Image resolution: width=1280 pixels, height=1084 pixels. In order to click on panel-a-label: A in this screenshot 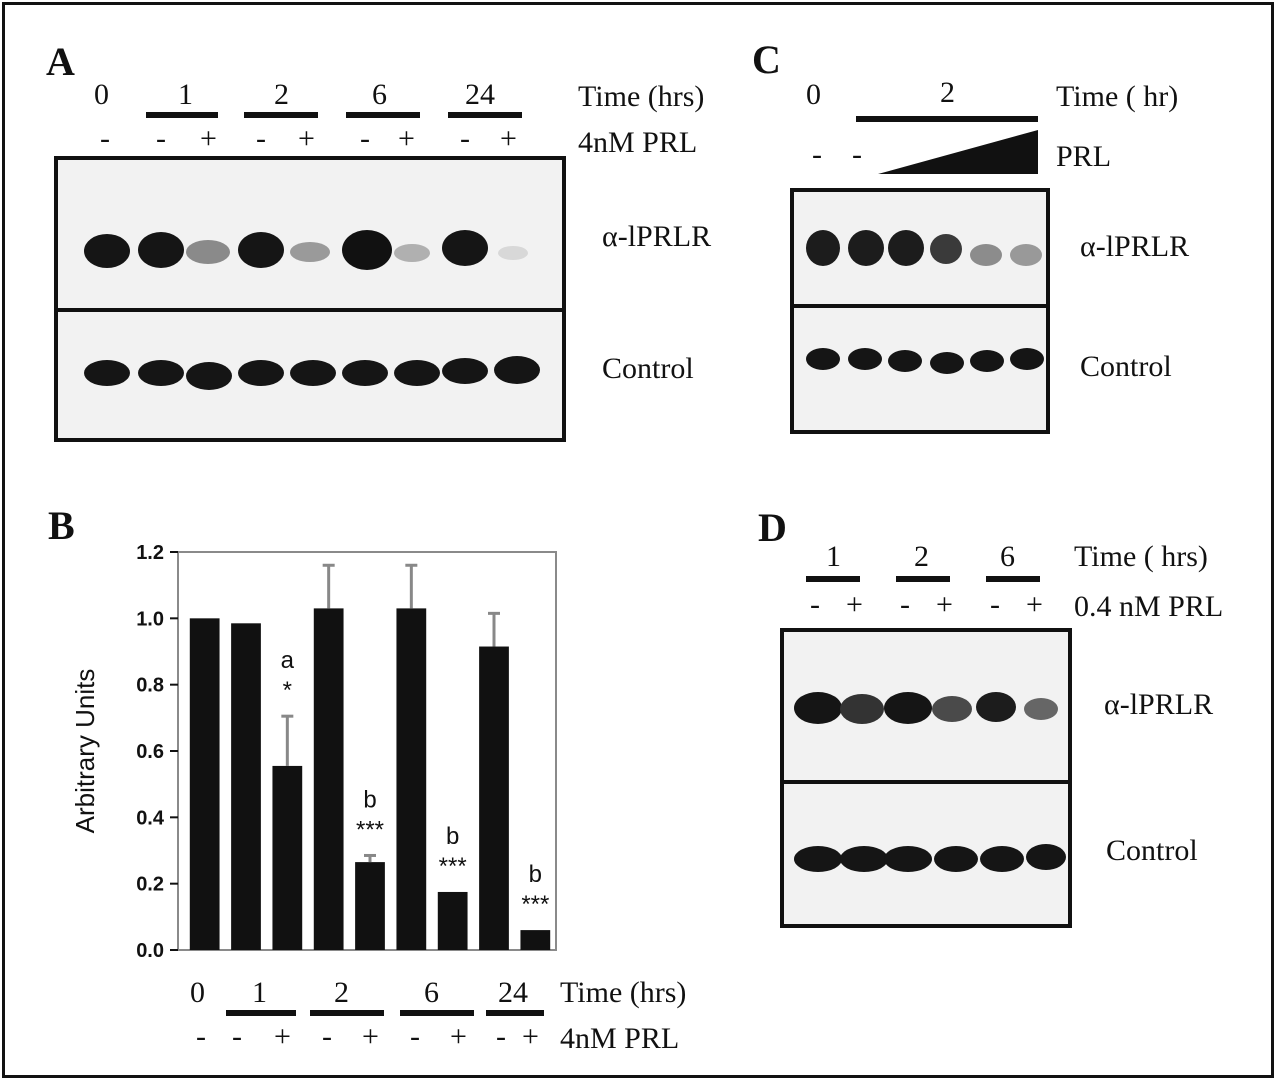, I will do `click(60, 61)`.